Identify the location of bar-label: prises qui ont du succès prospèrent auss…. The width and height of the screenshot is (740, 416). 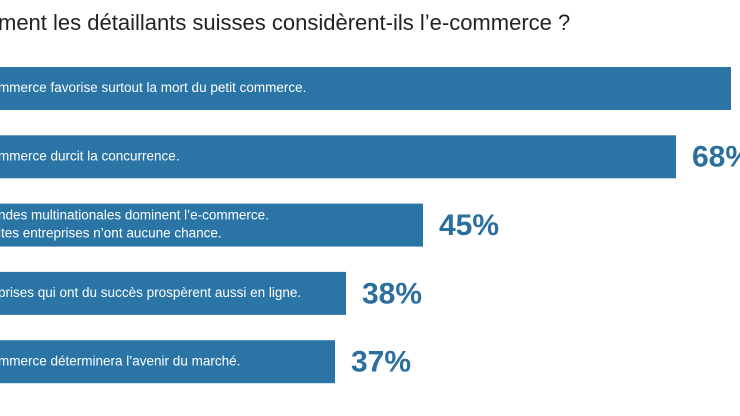
(150, 292).